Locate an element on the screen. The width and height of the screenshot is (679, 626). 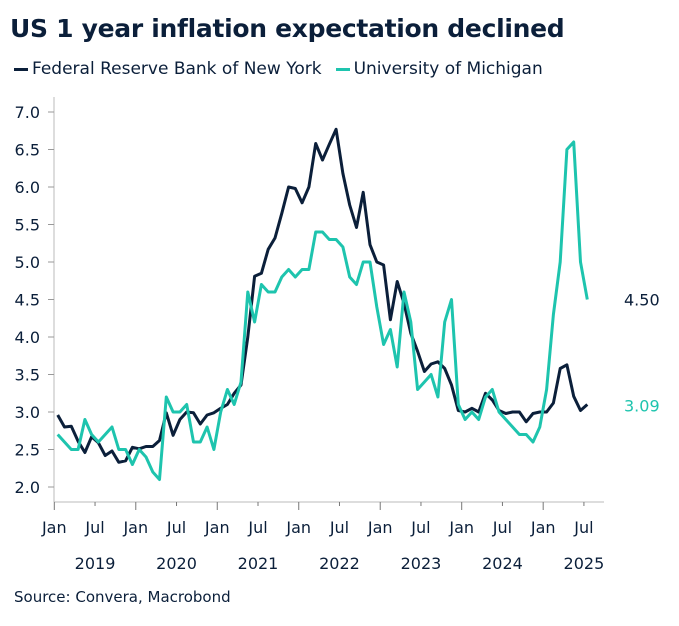
y-tick-label: 5.0 is located at coordinates (27, 262).